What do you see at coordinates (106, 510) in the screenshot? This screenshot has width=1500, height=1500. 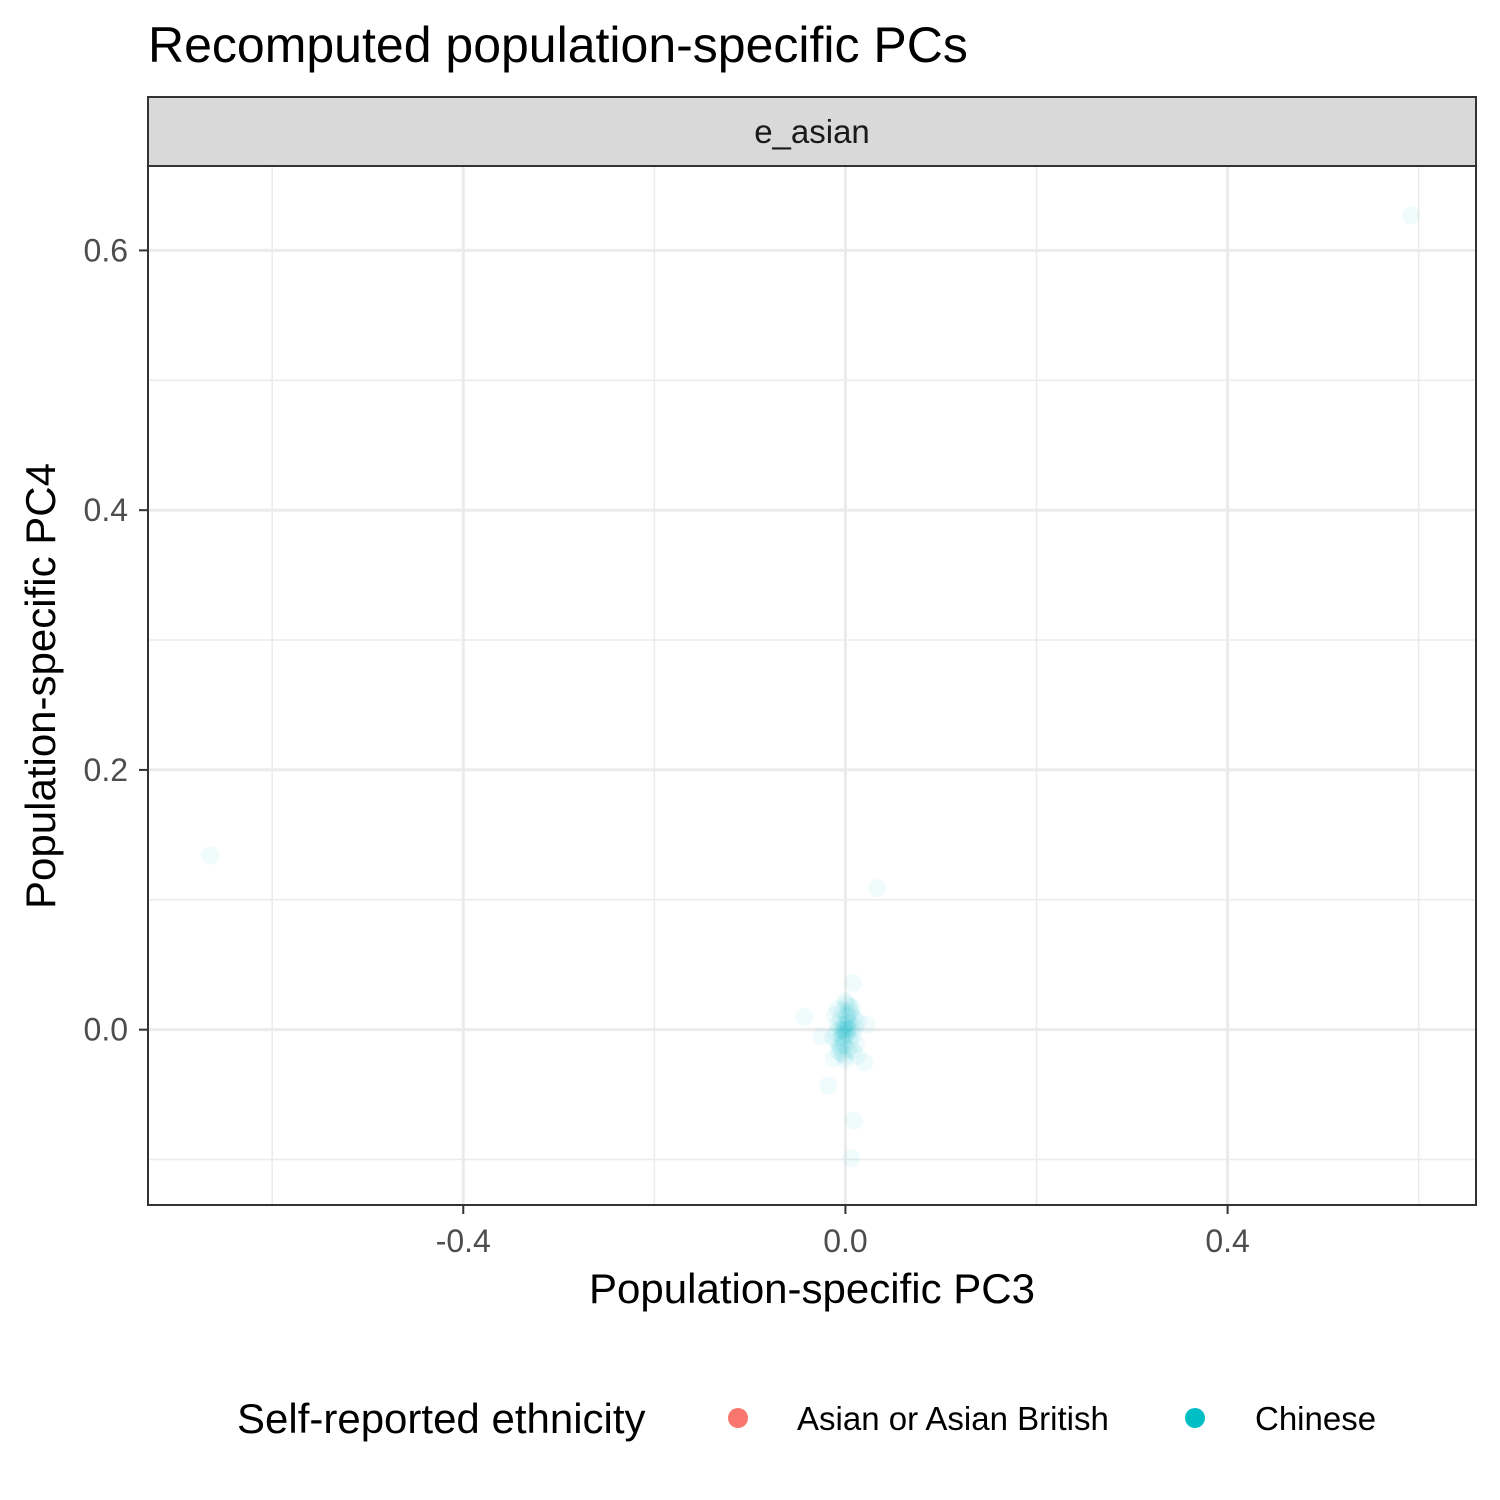 I see `y-tick-label: 0.4` at bounding box center [106, 510].